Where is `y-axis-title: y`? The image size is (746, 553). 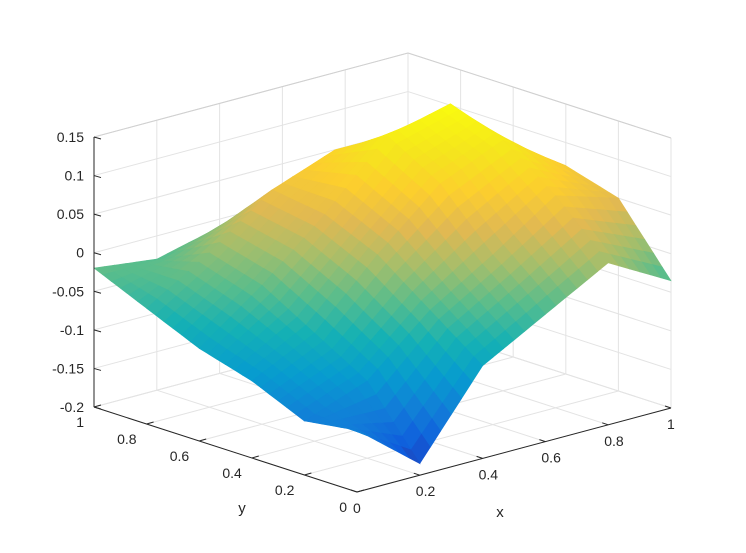 y-axis-title: y is located at coordinates (242, 508).